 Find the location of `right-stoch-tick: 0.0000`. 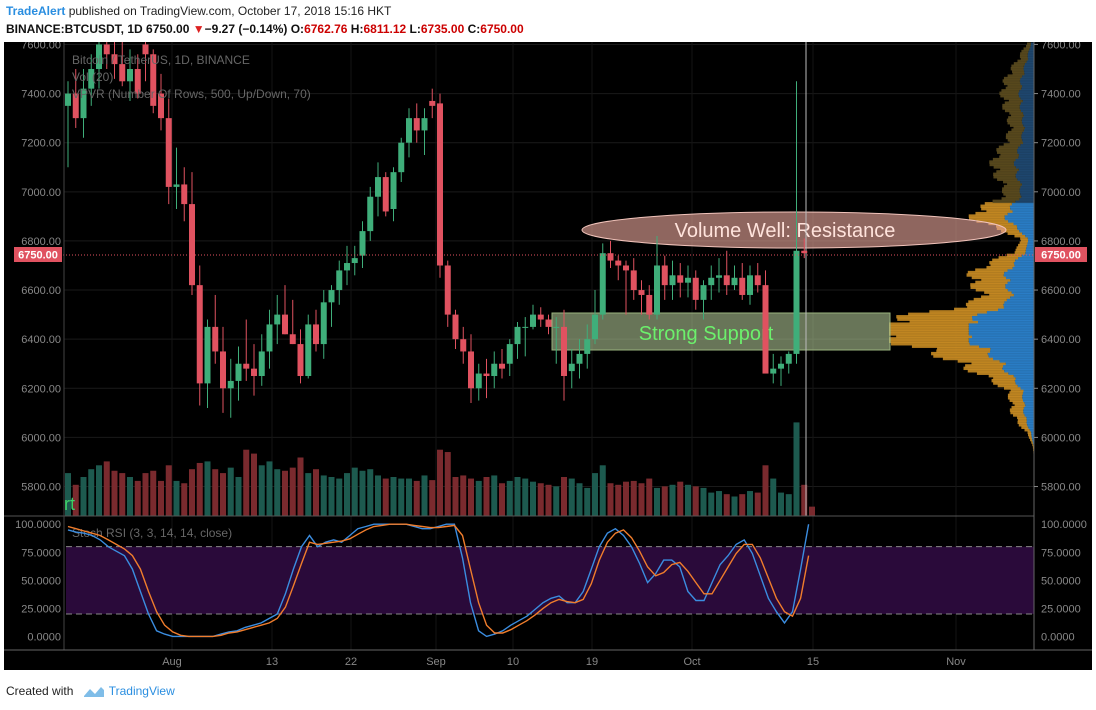

right-stoch-tick: 0.0000 is located at coordinates (1058, 637).